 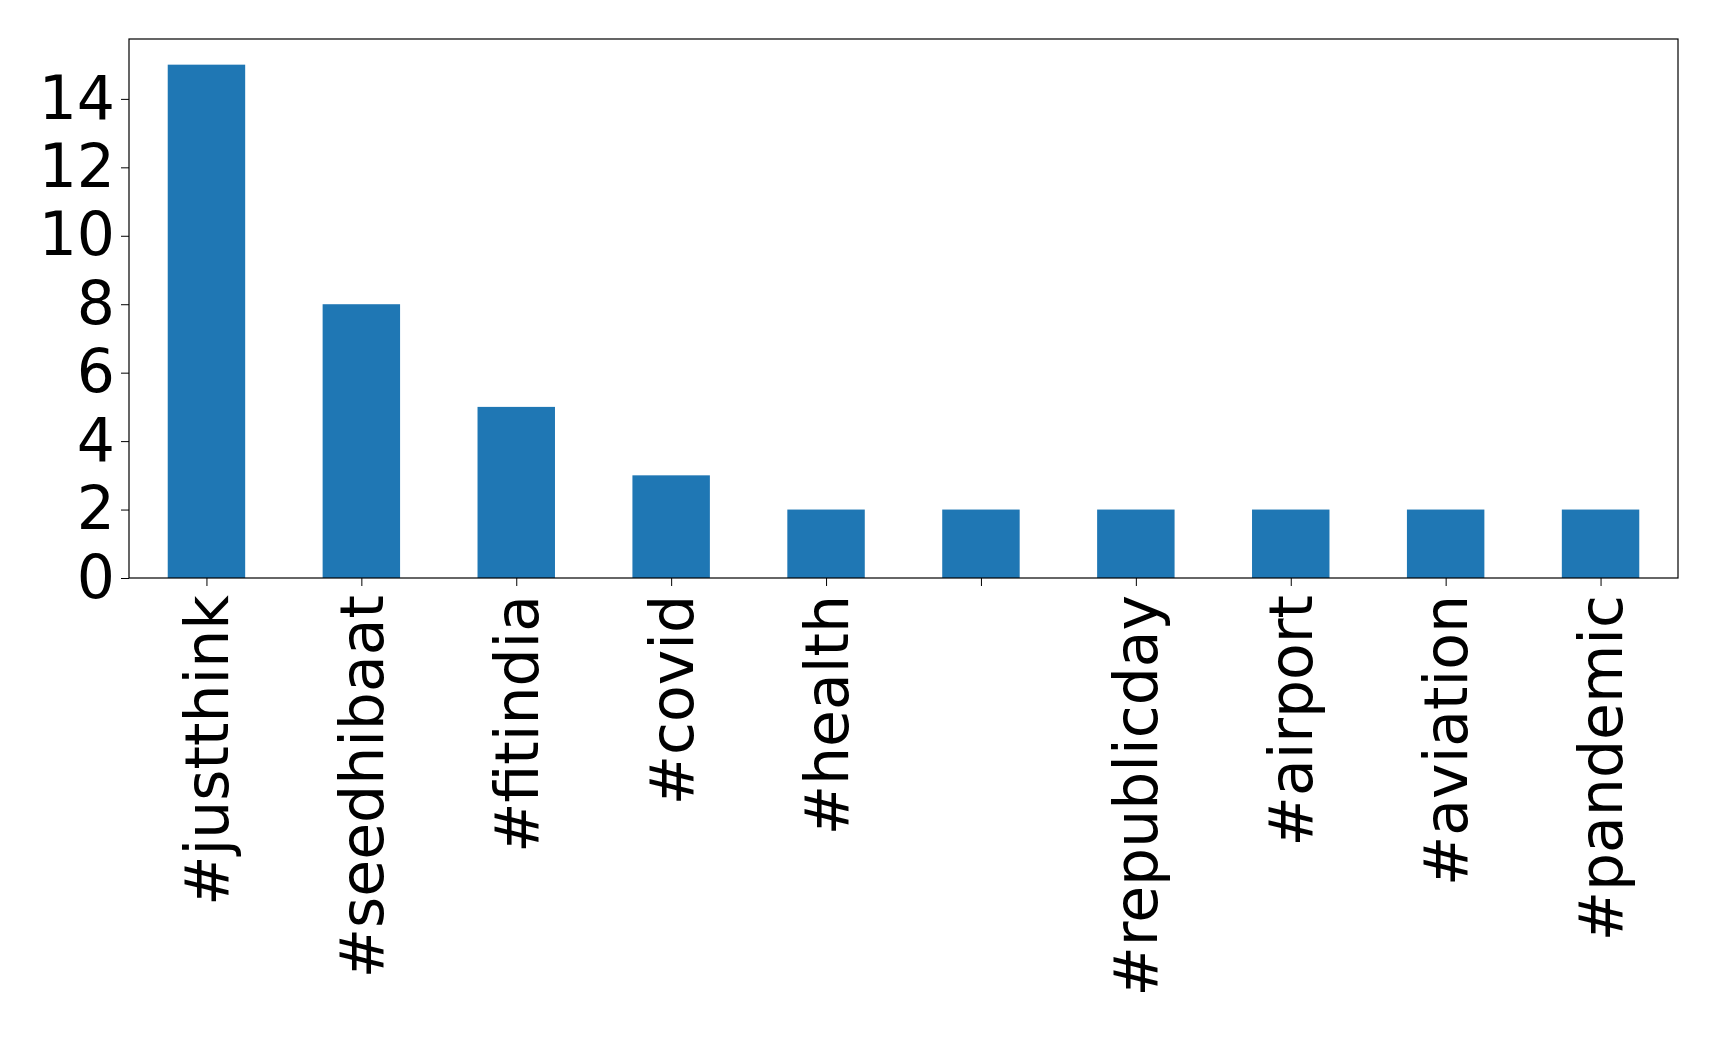 I want to click on x-tick-label: #aviation, so click(x=1446, y=740).